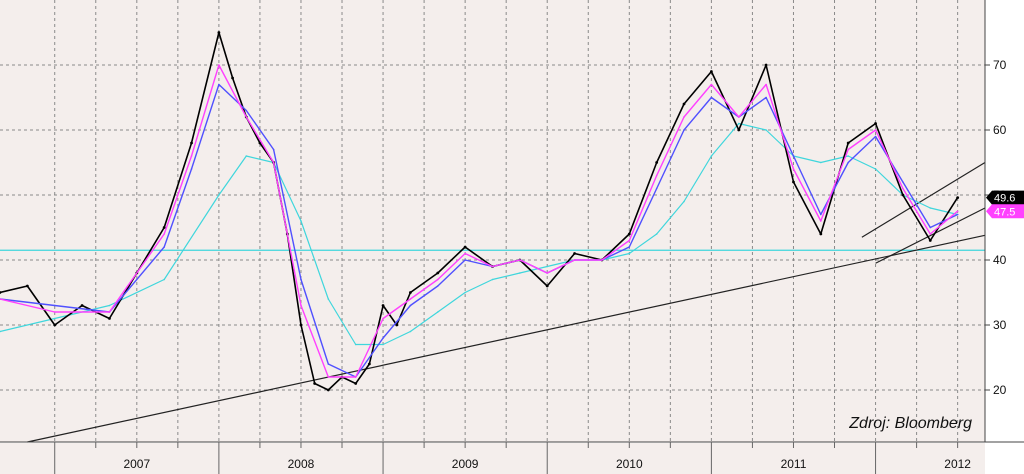 The height and width of the screenshot is (474, 1024). I want to click on x-tick-label: 2007, so click(136, 464).